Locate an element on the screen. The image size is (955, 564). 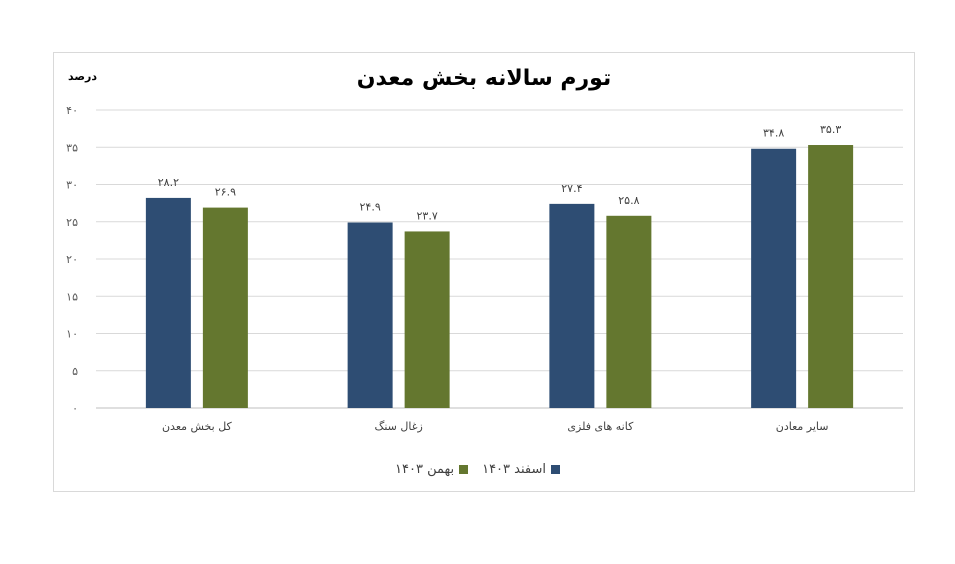
data-label: ۲۷.۴ is located at coordinates (571, 188).